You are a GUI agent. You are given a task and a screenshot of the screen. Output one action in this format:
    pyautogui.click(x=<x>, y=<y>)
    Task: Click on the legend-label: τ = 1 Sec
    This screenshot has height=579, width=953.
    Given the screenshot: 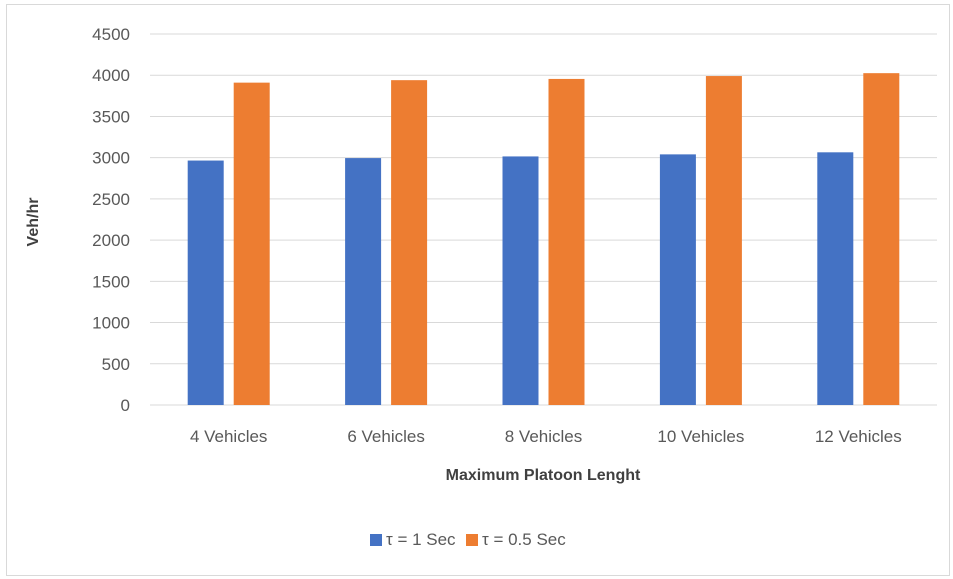 What is the action you would take?
    pyautogui.click(x=421, y=539)
    